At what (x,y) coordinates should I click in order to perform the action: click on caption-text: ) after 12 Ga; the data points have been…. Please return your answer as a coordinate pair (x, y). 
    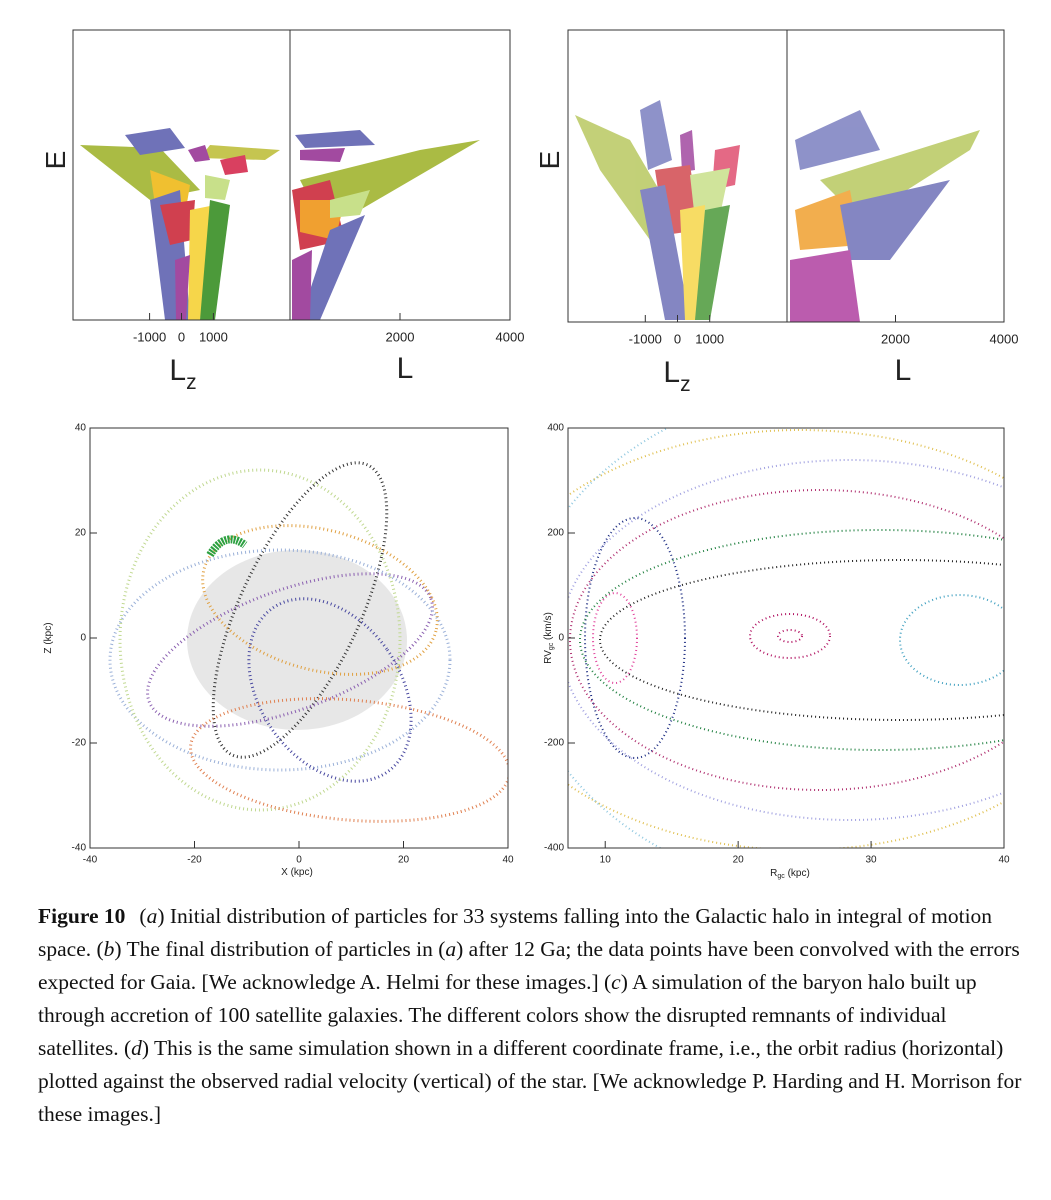
    Looking at the image, I should click on (529, 965).